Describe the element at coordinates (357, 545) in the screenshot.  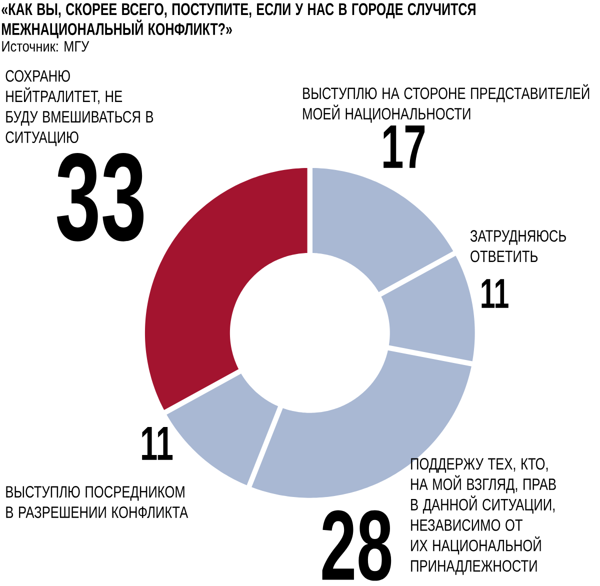
I see `data-label: 28` at that location.